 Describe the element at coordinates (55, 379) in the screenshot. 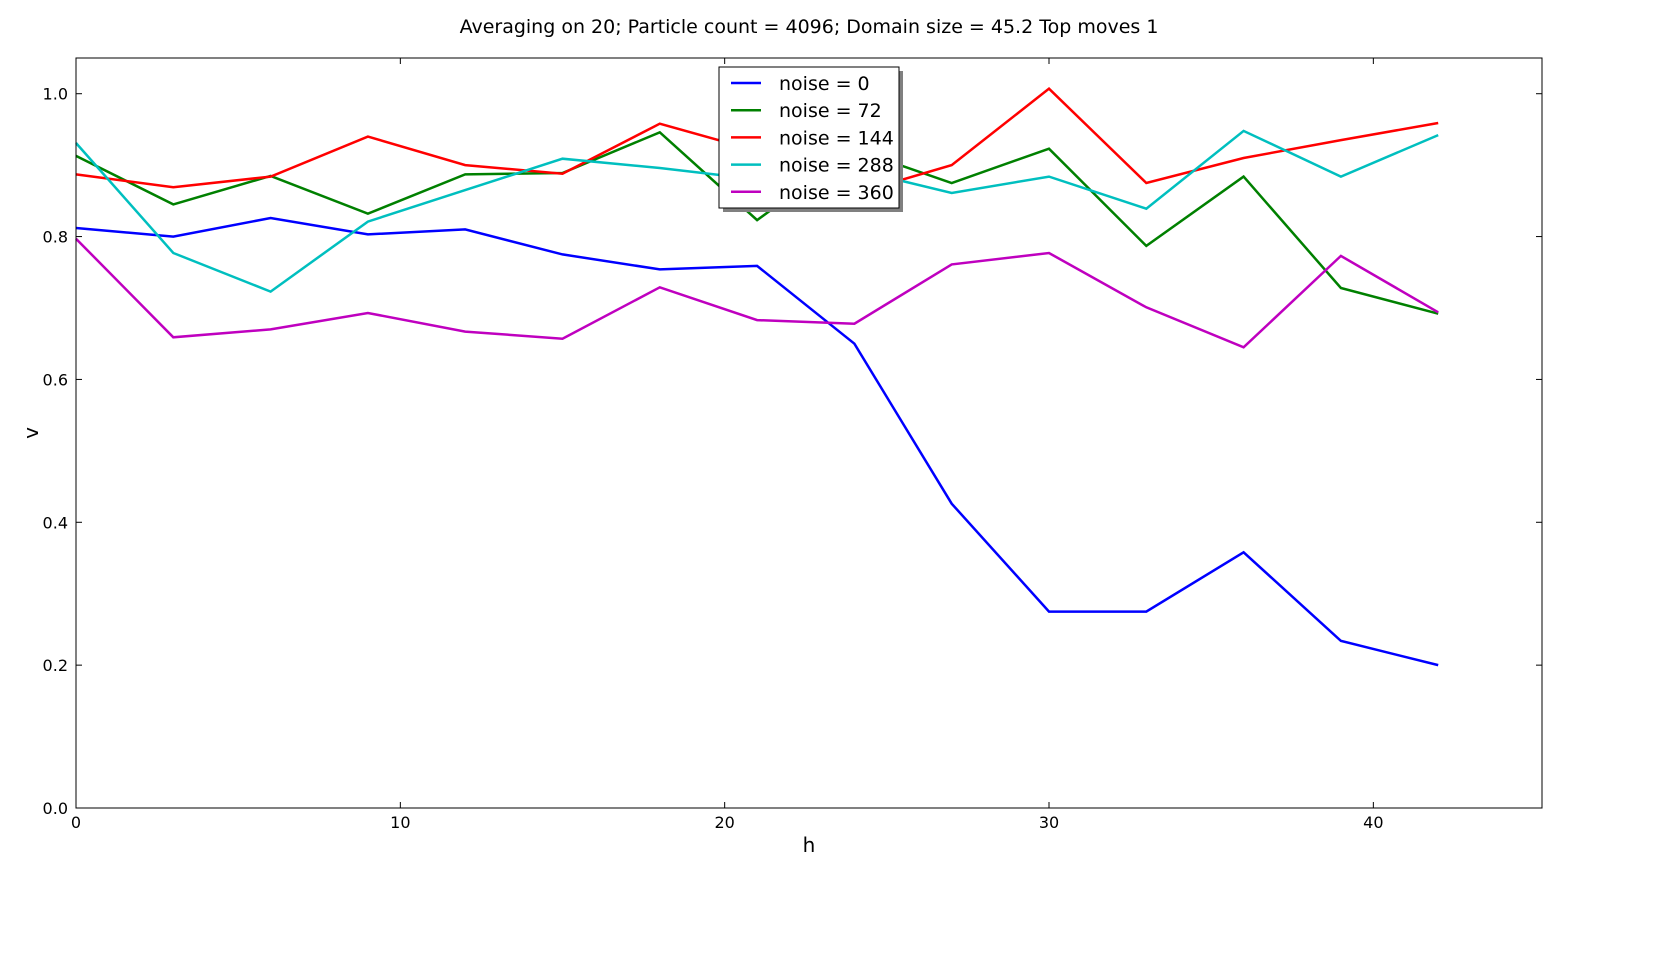

I see `y-tick-label: 0.6` at that location.